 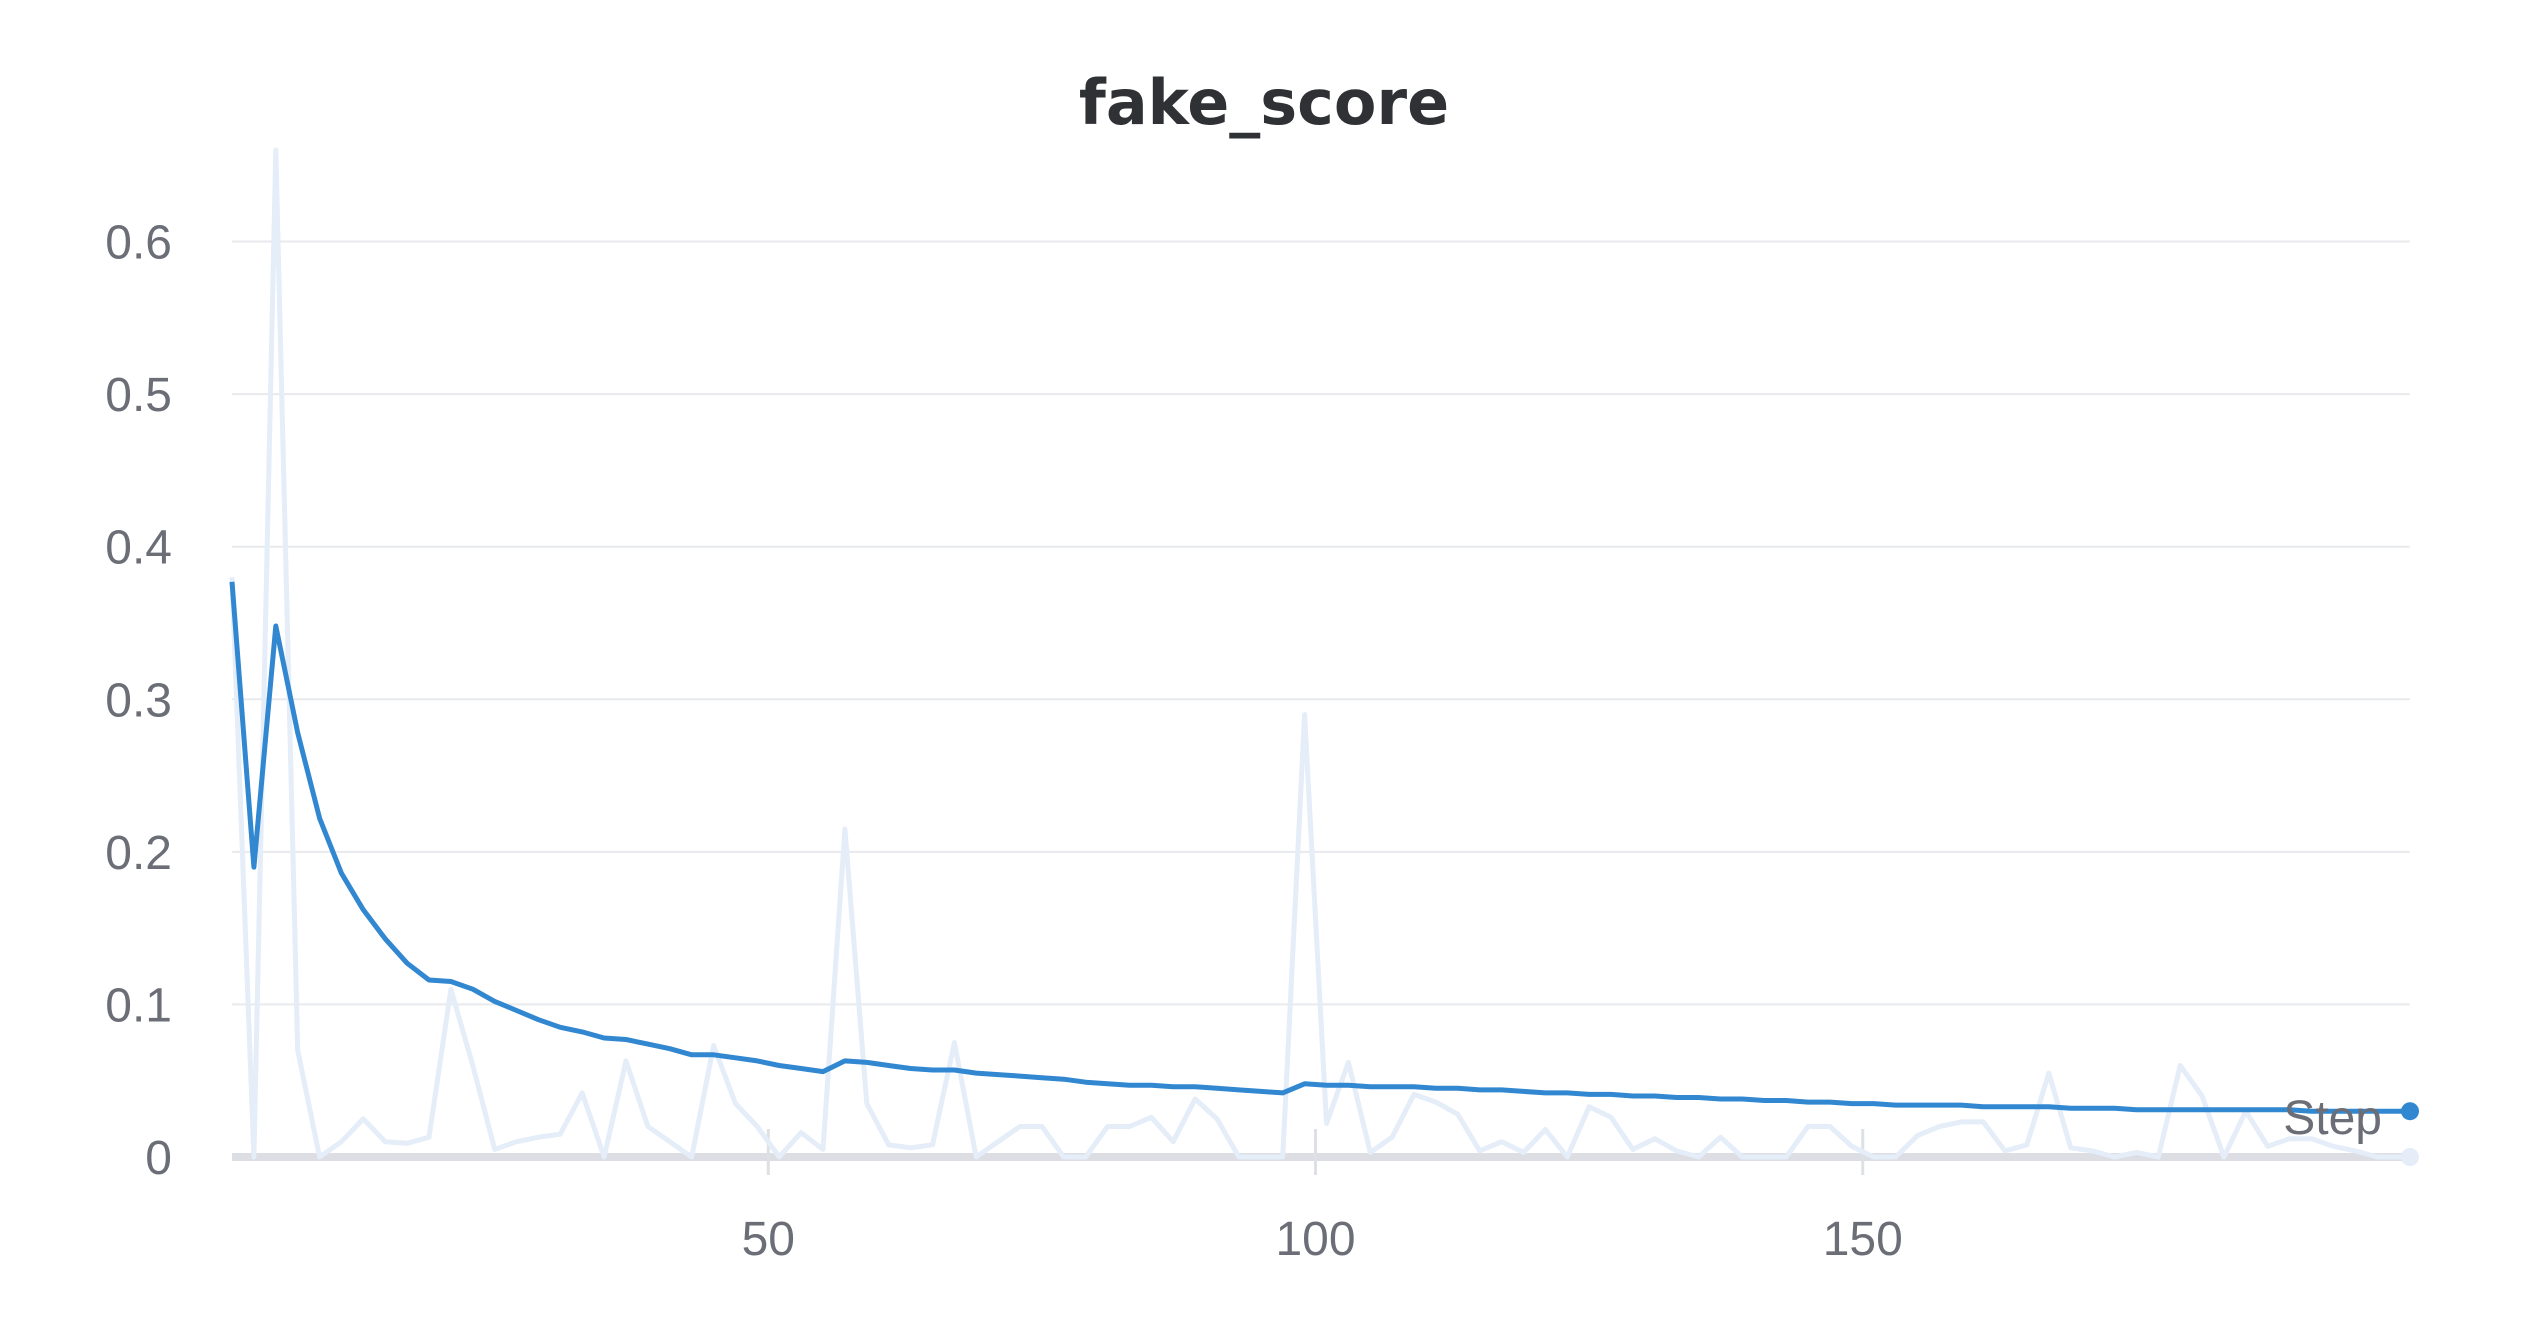 I want to click on y-tick-label: 0.3, so click(x=138, y=700).